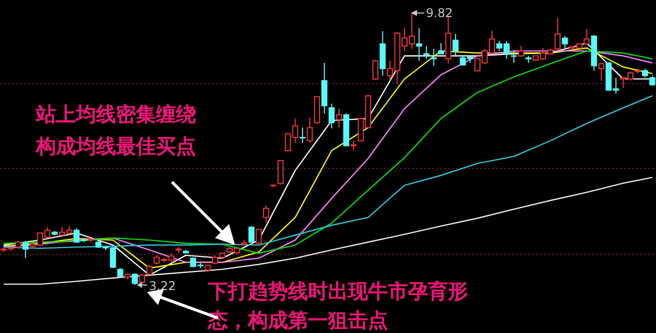 Image resolution: width=656 pixels, height=333 pixels. I want to click on annotation: 9.82, so click(439, 13).